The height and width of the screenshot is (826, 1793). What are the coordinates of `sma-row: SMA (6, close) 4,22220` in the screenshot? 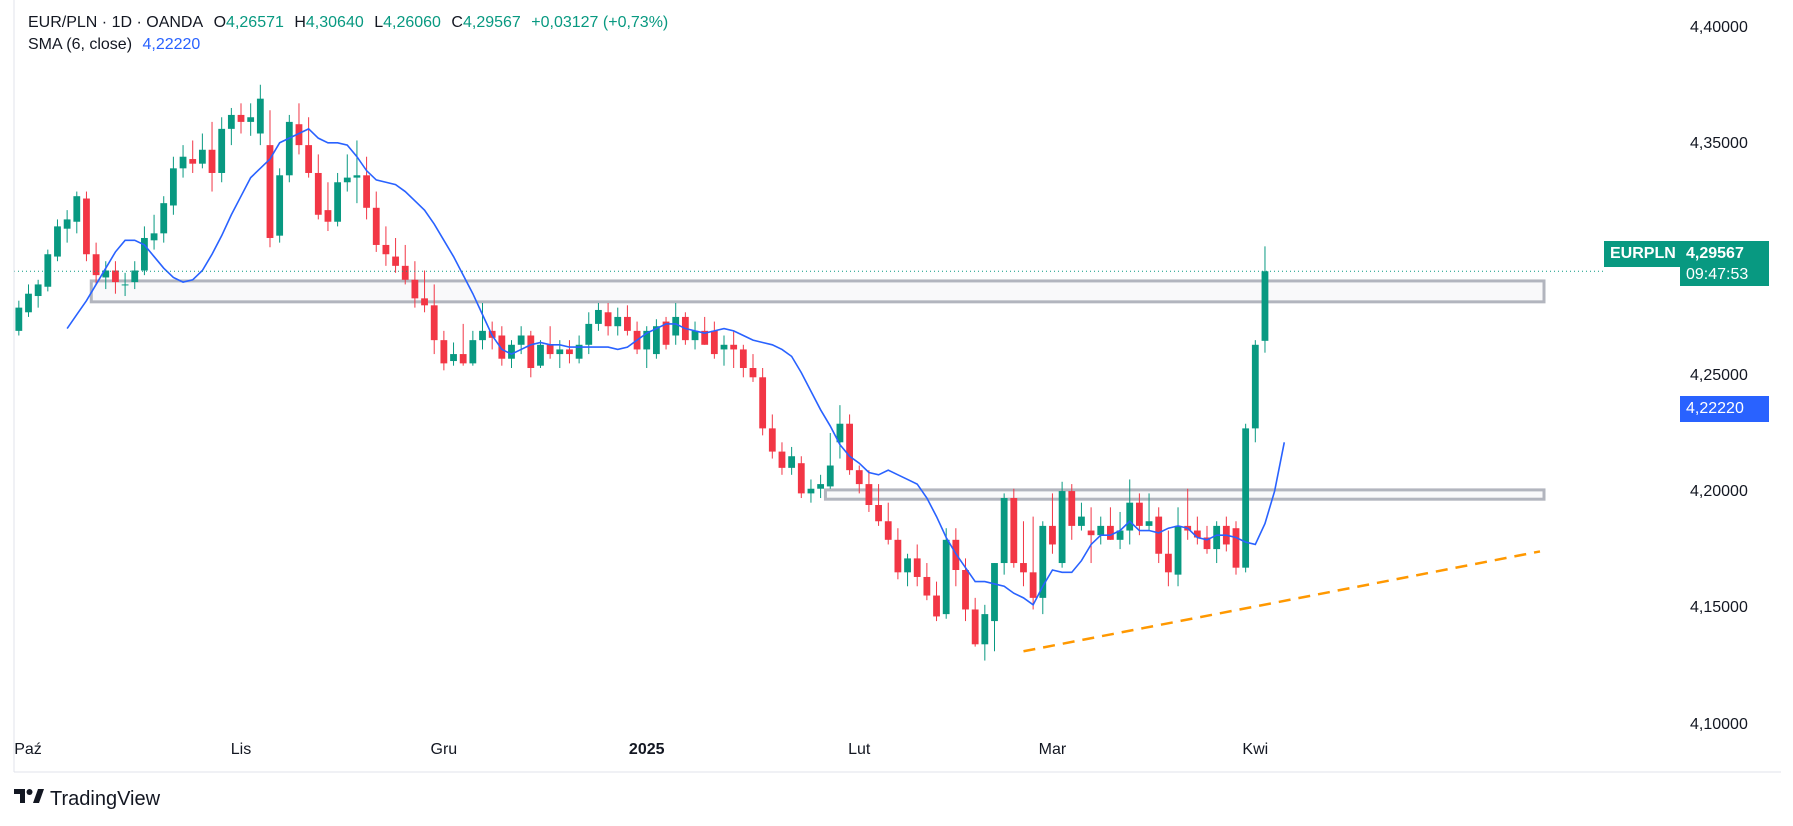 It's located at (348, 45).